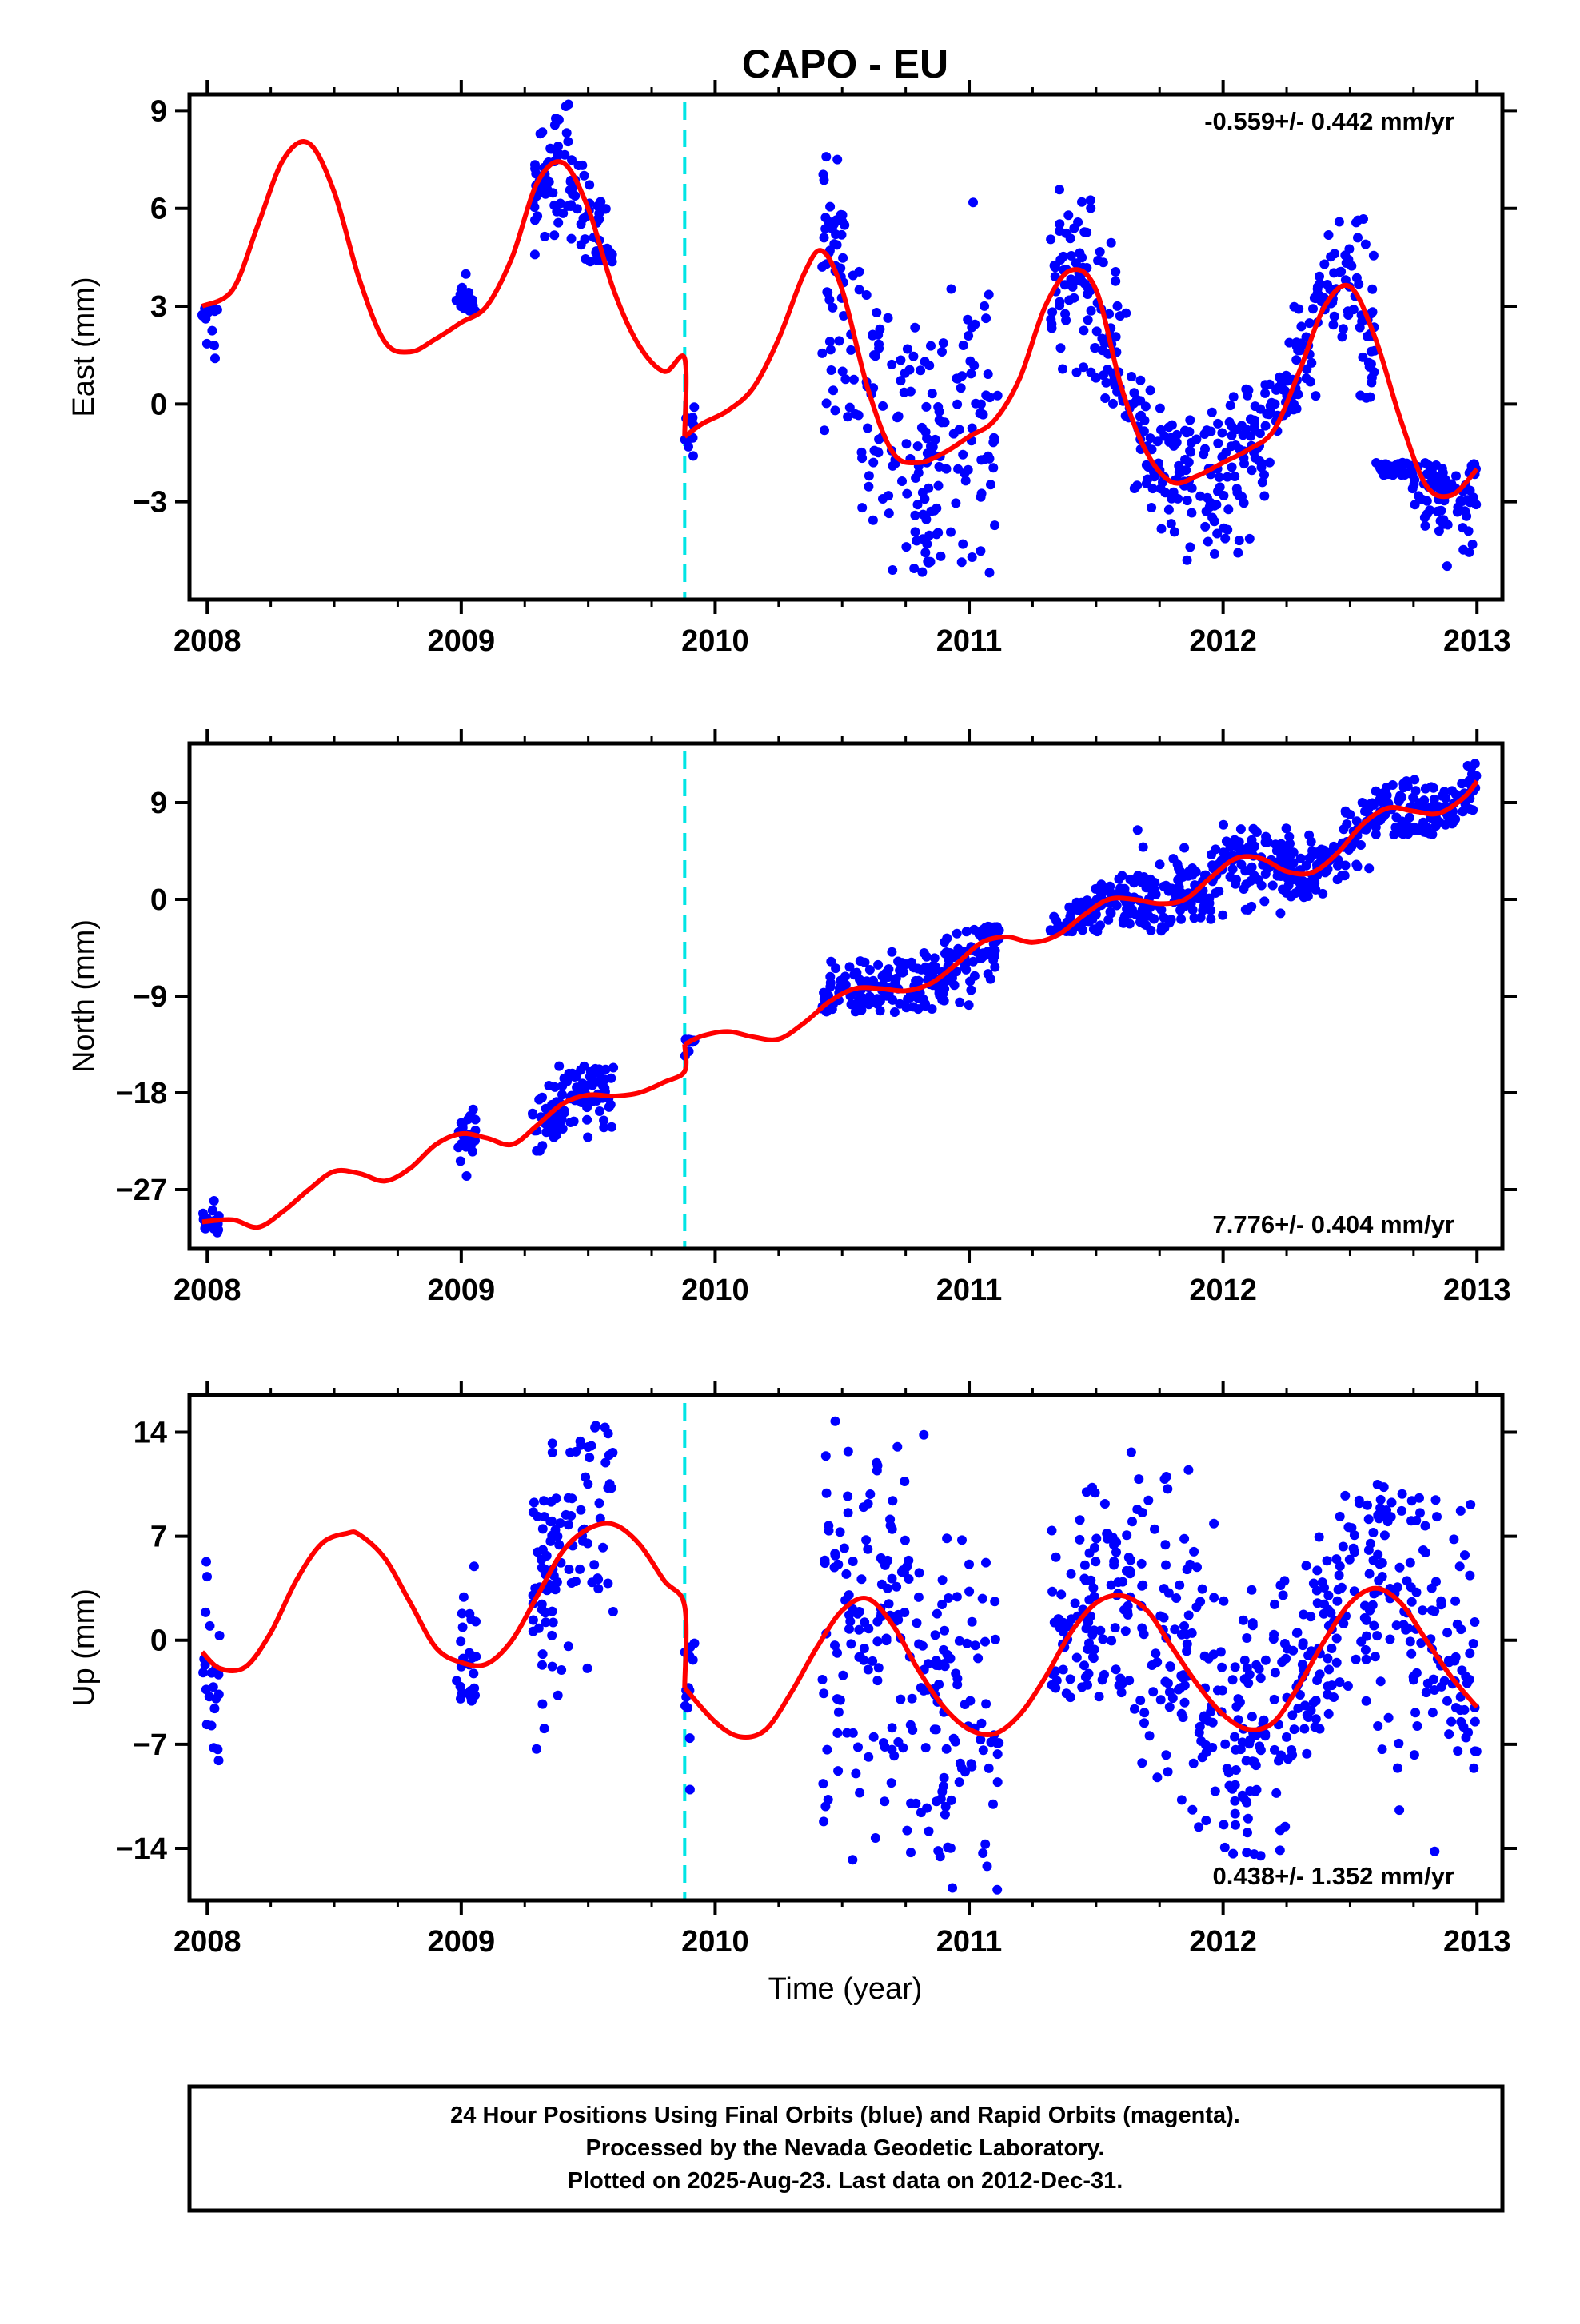  I want to click on x-tick-label: 2012, so click(1223, 641).